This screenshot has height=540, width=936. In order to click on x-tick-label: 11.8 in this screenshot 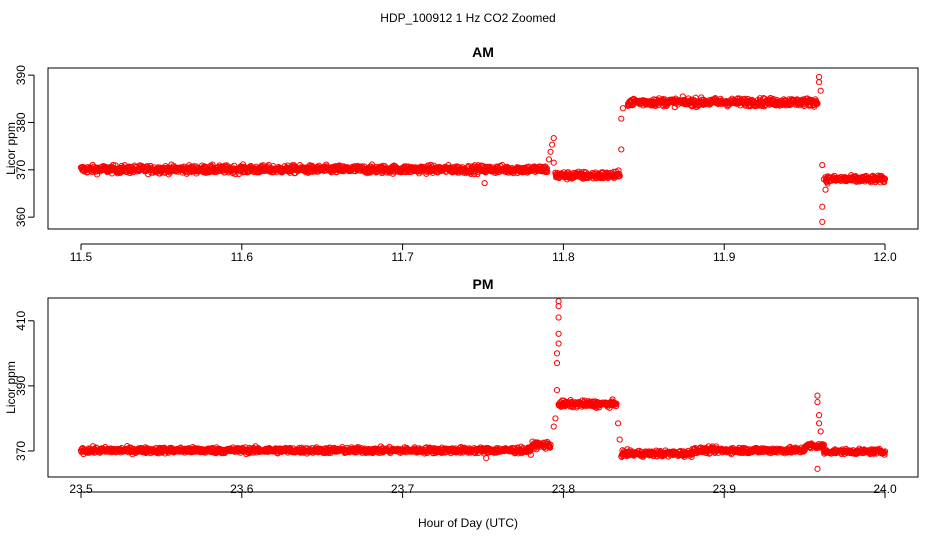, I will do `click(563, 257)`.